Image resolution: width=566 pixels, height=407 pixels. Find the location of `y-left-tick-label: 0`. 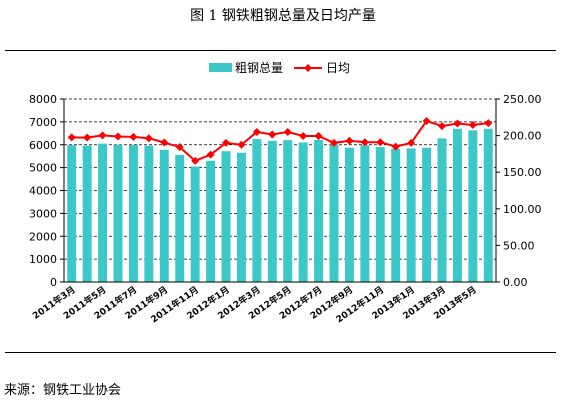

y-left-tick-label: 0 is located at coordinates (53, 282).